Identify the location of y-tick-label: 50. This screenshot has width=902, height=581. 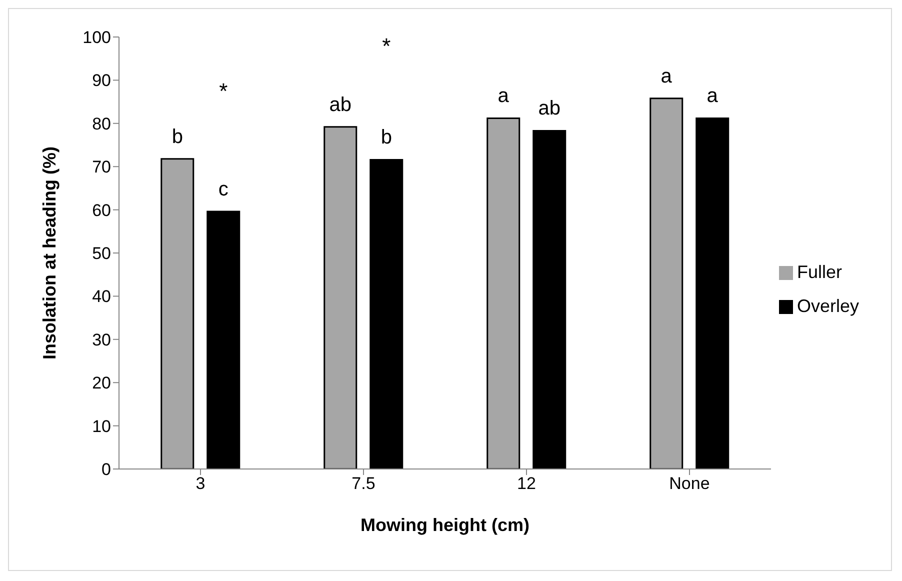
(101, 254).